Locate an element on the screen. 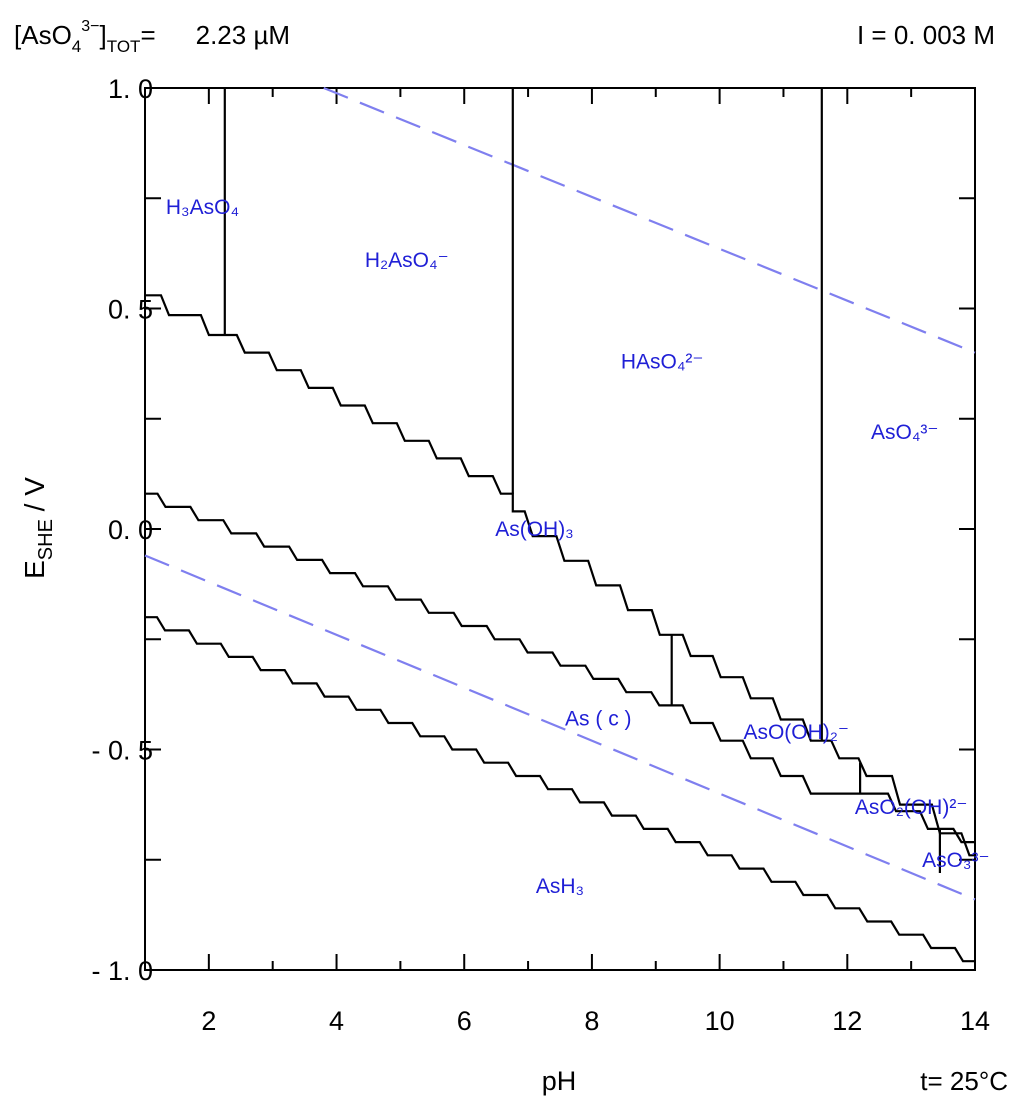 This screenshot has width=1024, height=1108. x-tick-label: 4 is located at coordinates (336, 1021).